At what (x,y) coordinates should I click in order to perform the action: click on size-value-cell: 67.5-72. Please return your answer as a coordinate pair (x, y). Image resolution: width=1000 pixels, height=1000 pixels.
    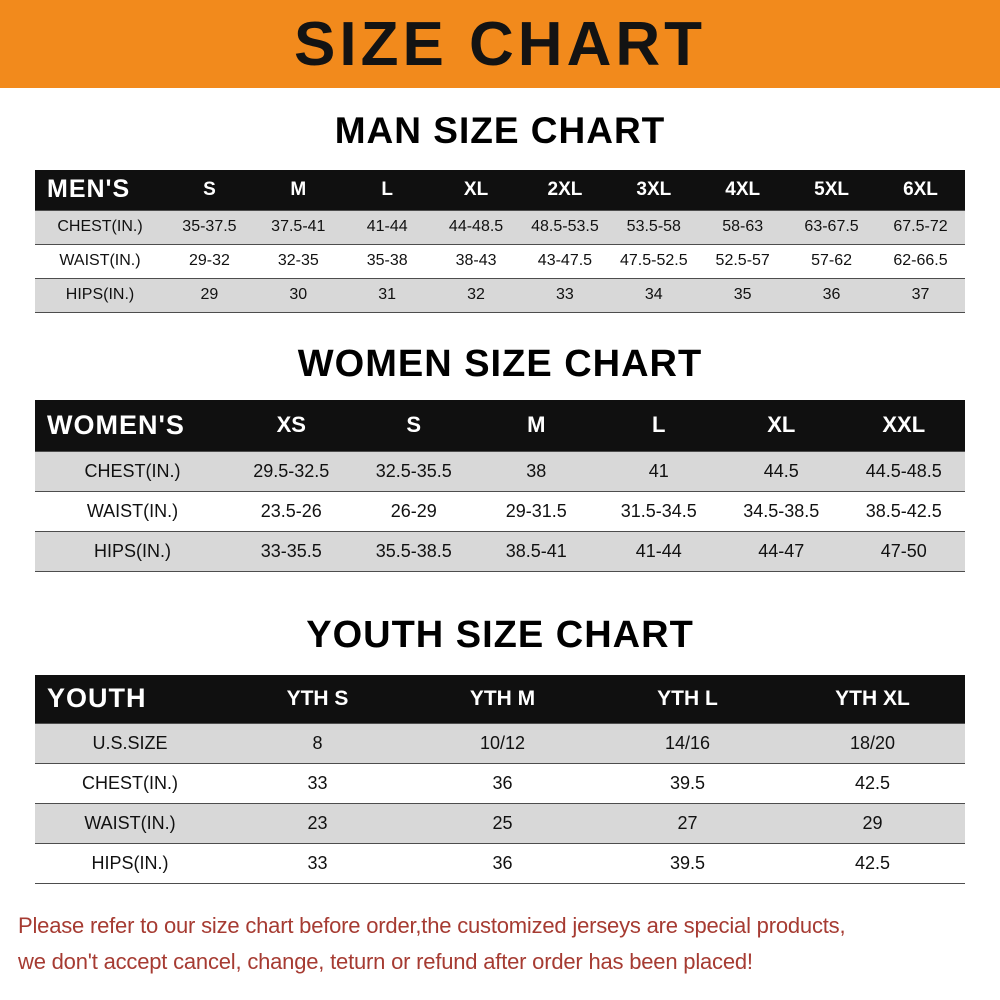
    Looking at the image, I should click on (920, 226).